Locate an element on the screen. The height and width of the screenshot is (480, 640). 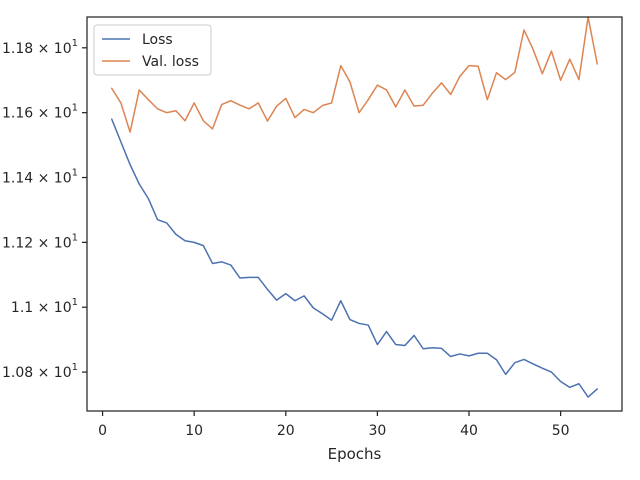
x-tick-label: 40 is located at coordinates (469, 431).